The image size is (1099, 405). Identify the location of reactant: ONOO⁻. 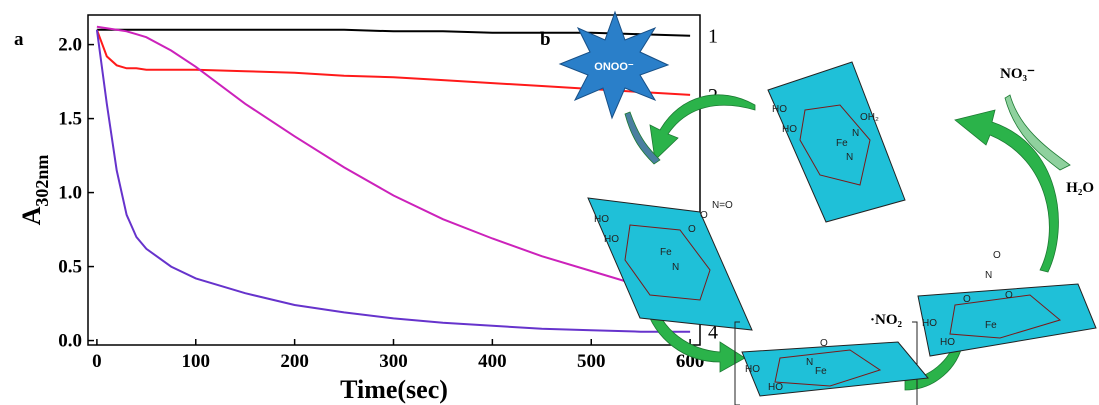
(614, 67).